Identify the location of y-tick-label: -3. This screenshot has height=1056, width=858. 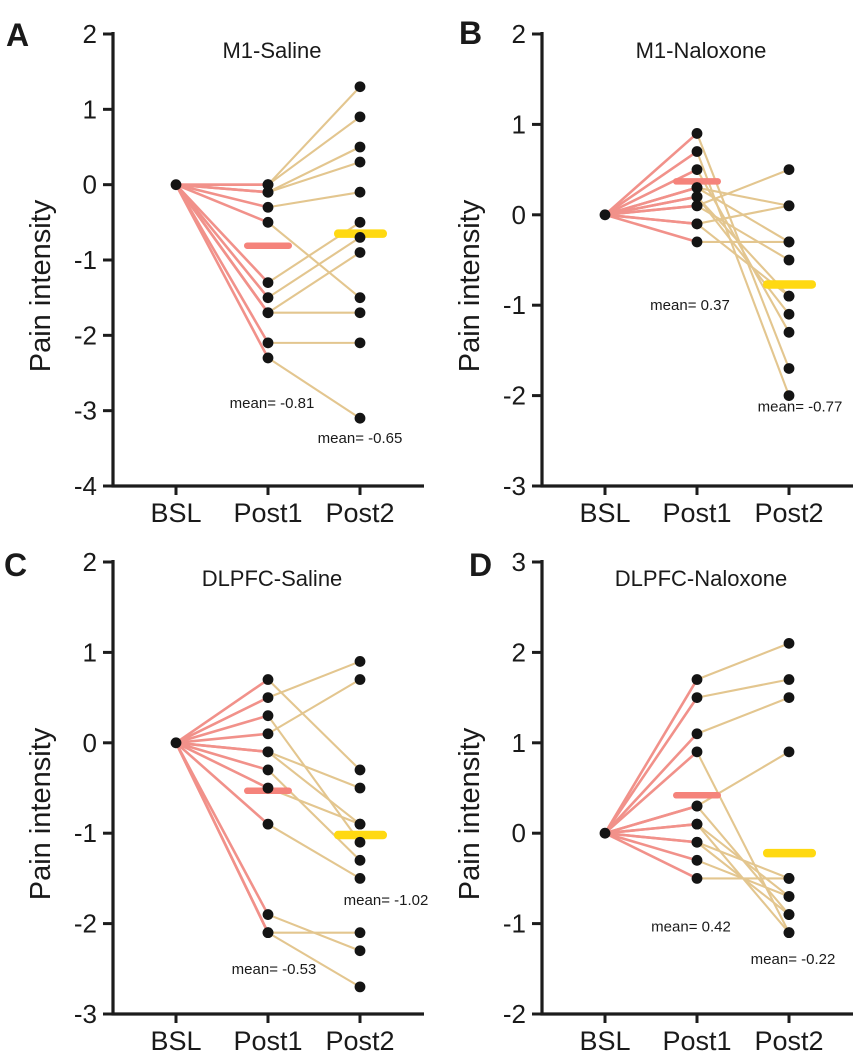
(514, 486).